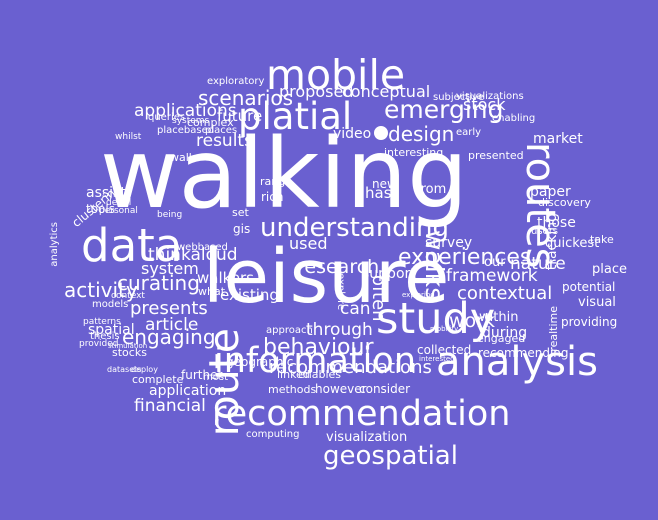 The width and height of the screenshot is (658, 520). What do you see at coordinates (499, 317) in the screenshot?
I see `word-within: within` at bounding box center [499, 317].